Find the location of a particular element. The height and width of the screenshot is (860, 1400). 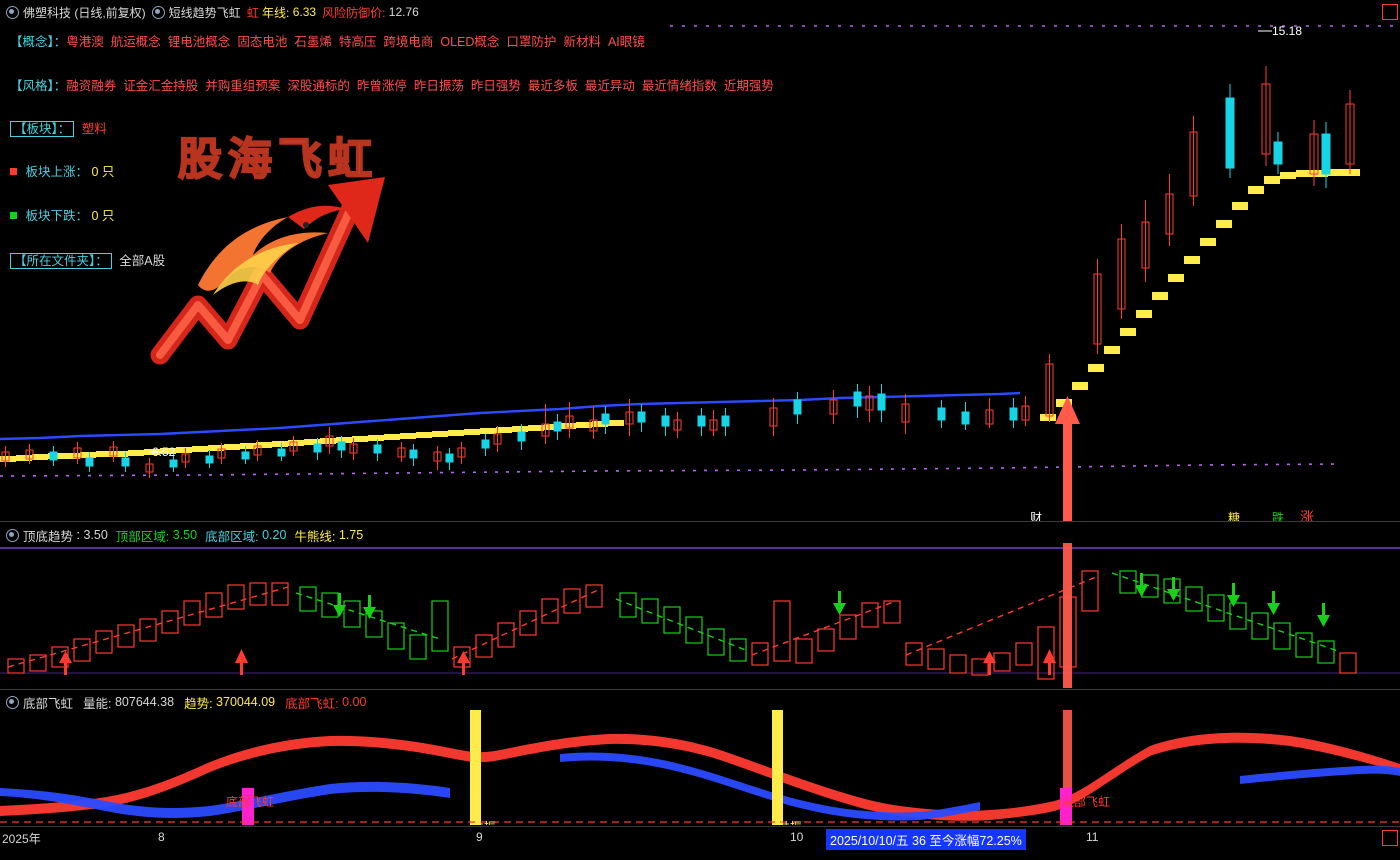

concept-keyword-6: 跨境电商 is located at coordinates (408, 42).